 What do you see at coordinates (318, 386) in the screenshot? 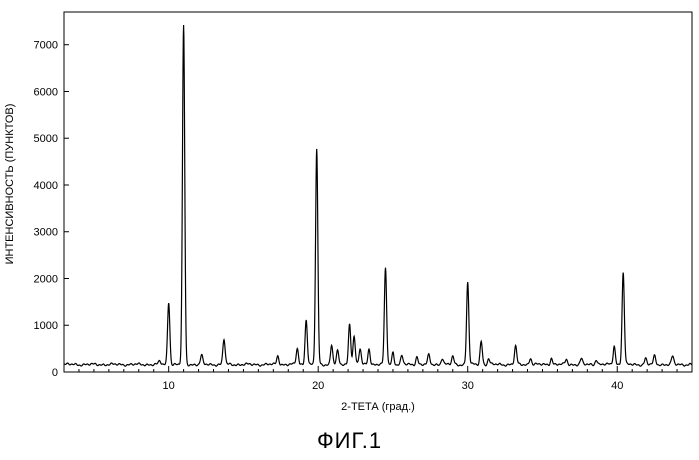
I see `x-tick-label: 20` at bounding box center [318, 386].